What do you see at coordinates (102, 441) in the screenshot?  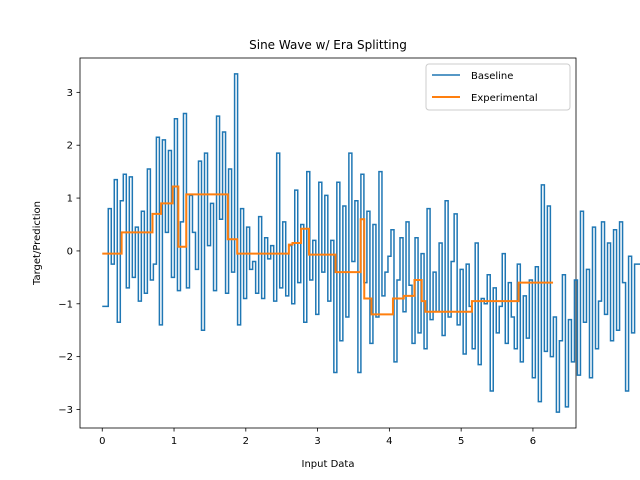 I see `x-tick-label: 0` at bounding box center [102, 441].